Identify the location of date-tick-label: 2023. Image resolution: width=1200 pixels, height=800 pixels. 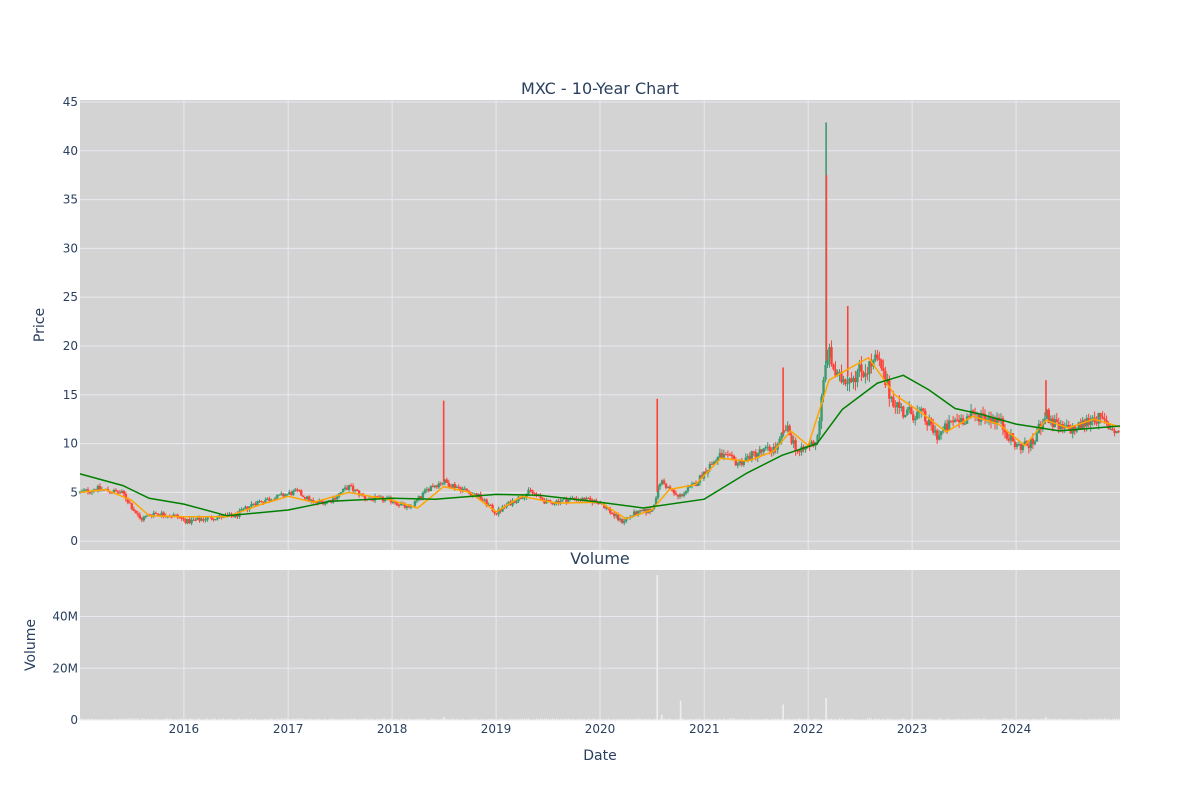
(912, 729).